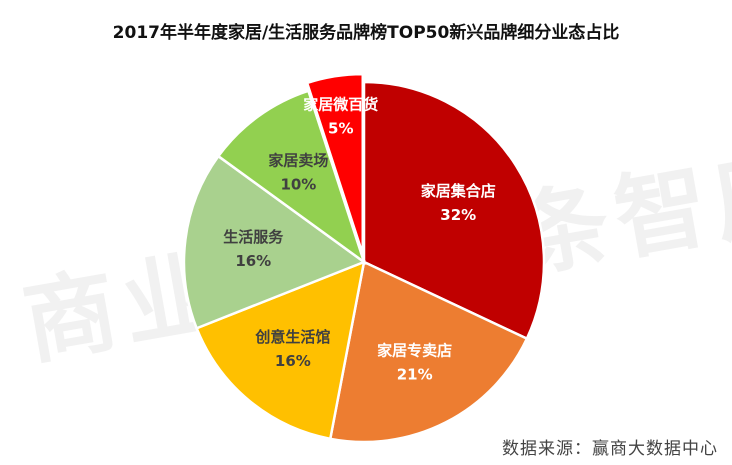  What do you see at coordinates (298, 161) in the screenshot?
I see `slice-label: 家居卖场` at bounding box center [298, 161].